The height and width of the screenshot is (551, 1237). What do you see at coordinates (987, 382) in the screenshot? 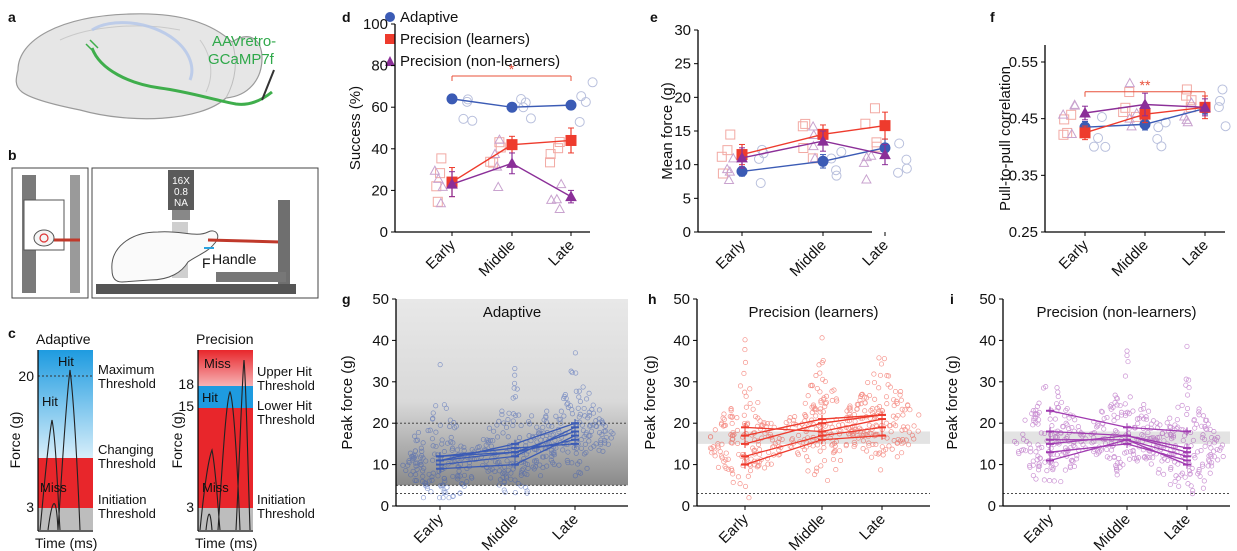
I see `y-tick-label: 30` at bounding box center [987, 382].